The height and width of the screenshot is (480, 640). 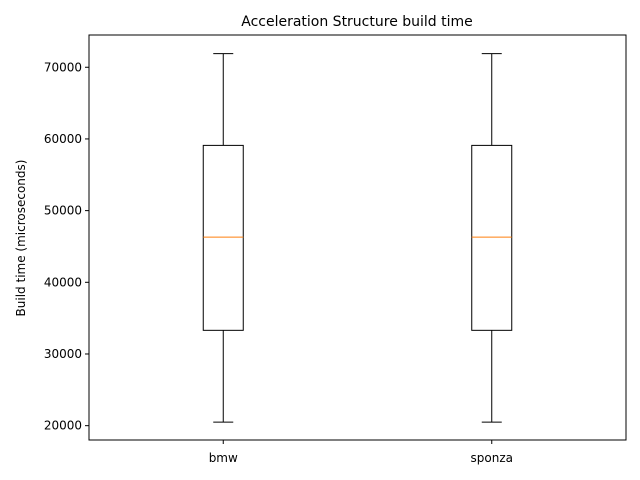 What do you see at coordinates (21, 238) in the screenshot?
I see `y-axis-label: Build time (microseconds)` at bounding box center [21, 238].